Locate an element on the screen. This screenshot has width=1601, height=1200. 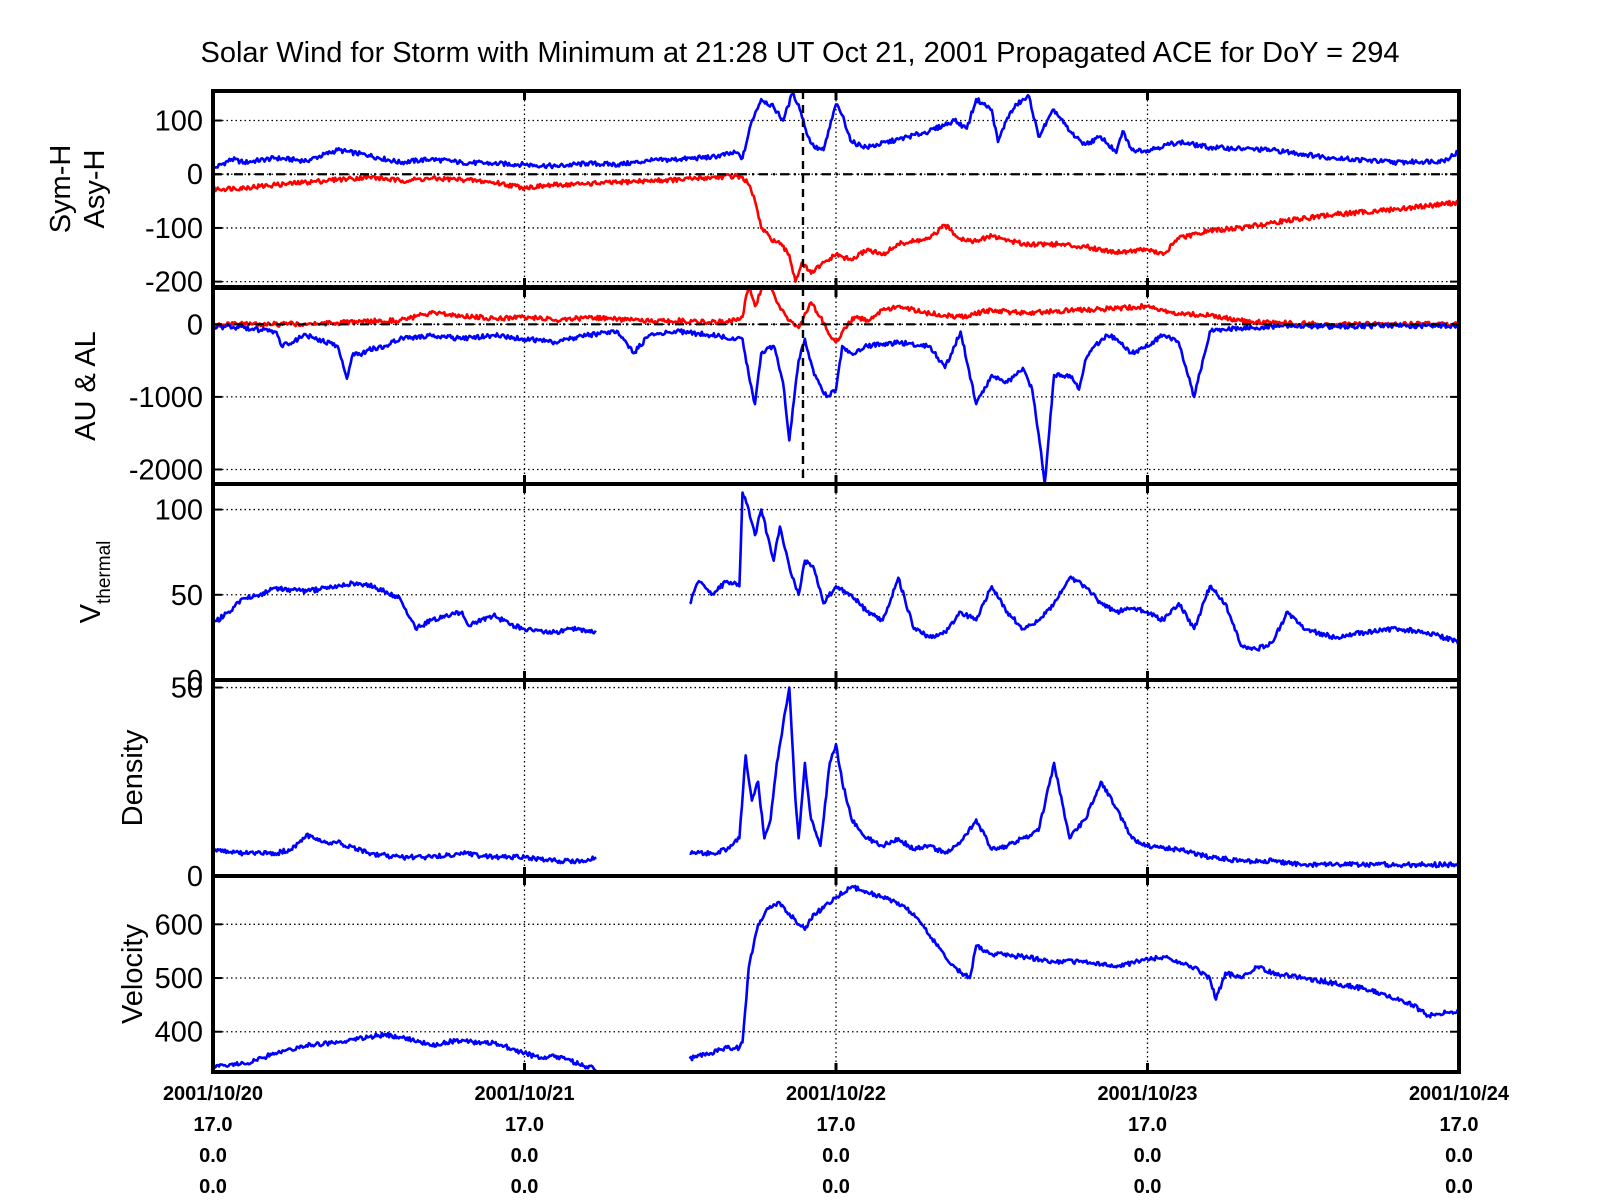
x-tick-label: 2001/10/20 is located at coordinates (213, 1094).